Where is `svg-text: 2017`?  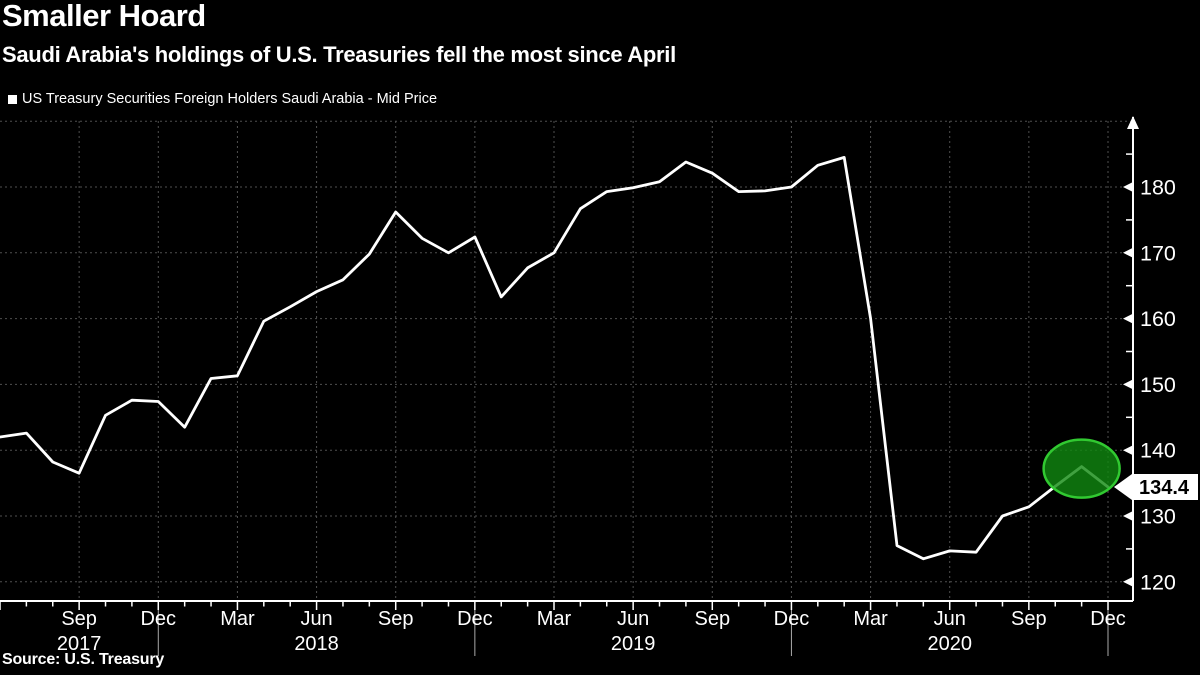 svg-text: 2017 is located at coordinates (79, 644).